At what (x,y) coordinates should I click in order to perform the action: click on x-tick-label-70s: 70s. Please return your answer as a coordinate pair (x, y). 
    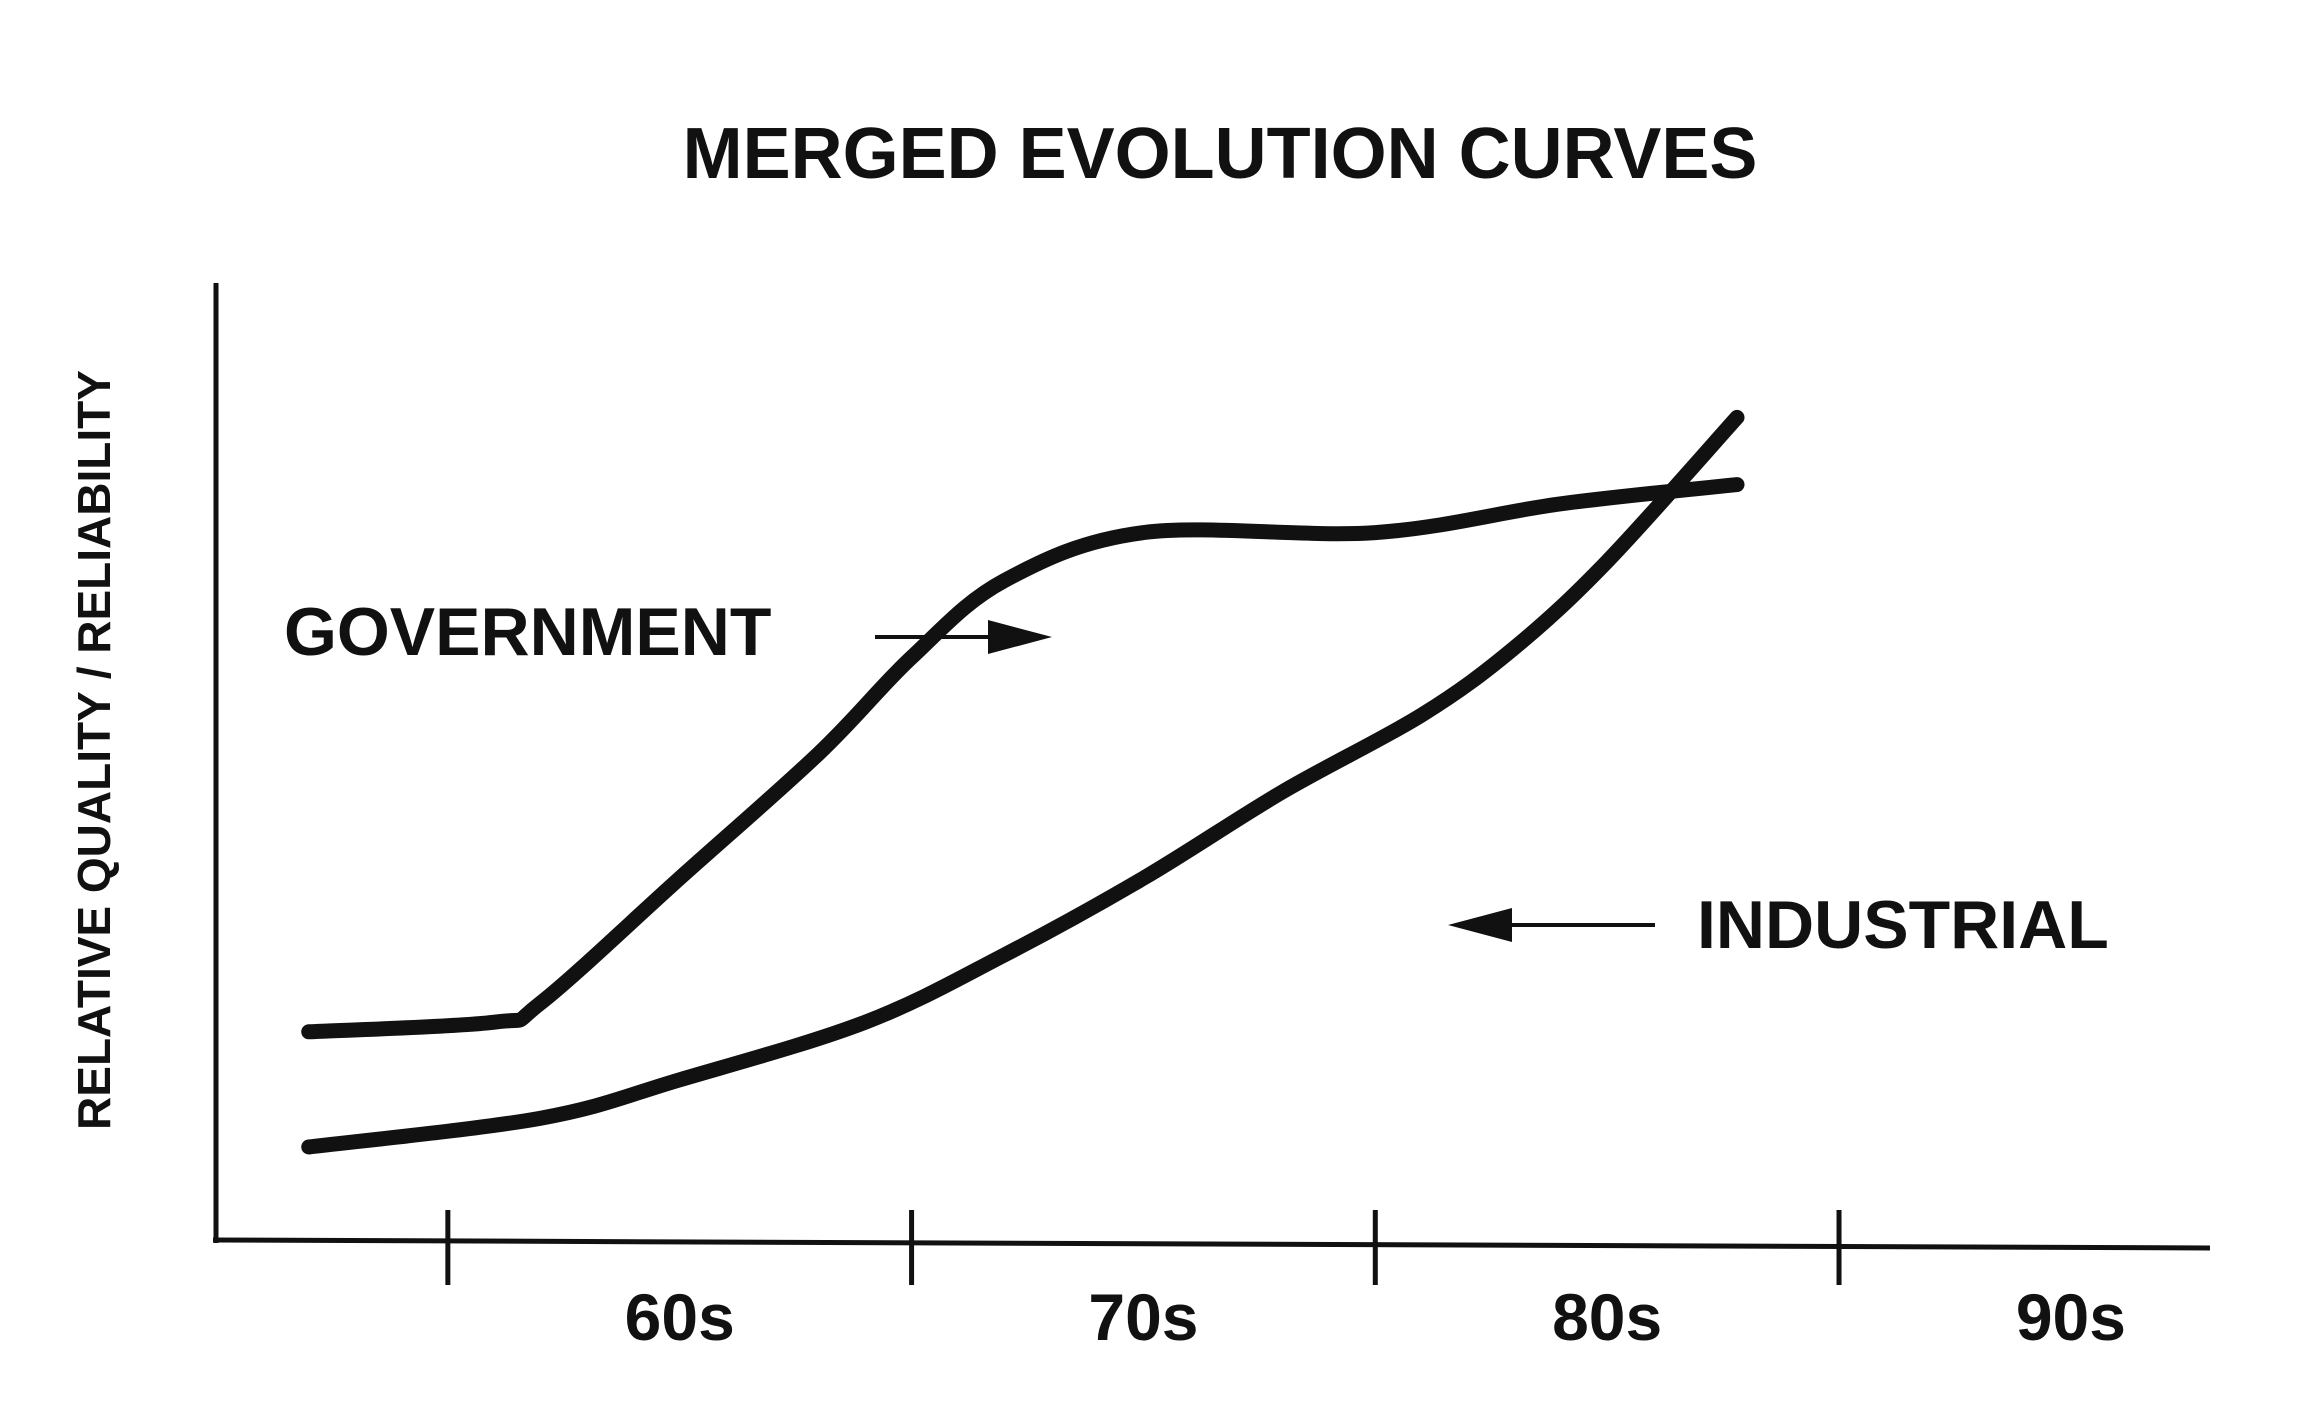
    Looking at the image, I should click on (1143, 1317).